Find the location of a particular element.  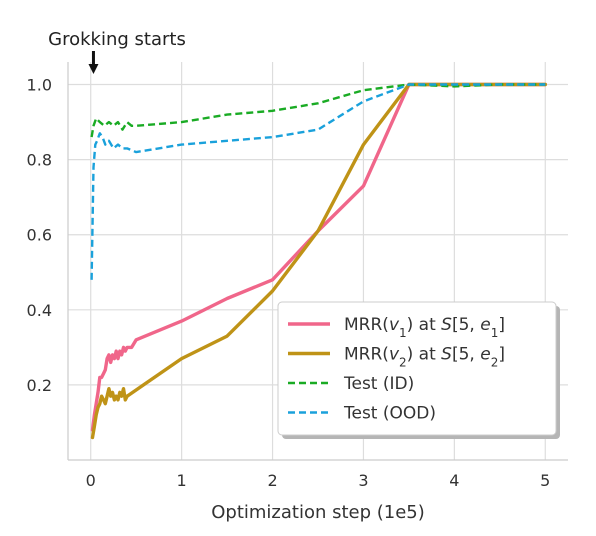

legend-label-1: MRR(v2) at S[5, e2] is located at coordinates (424, 357).